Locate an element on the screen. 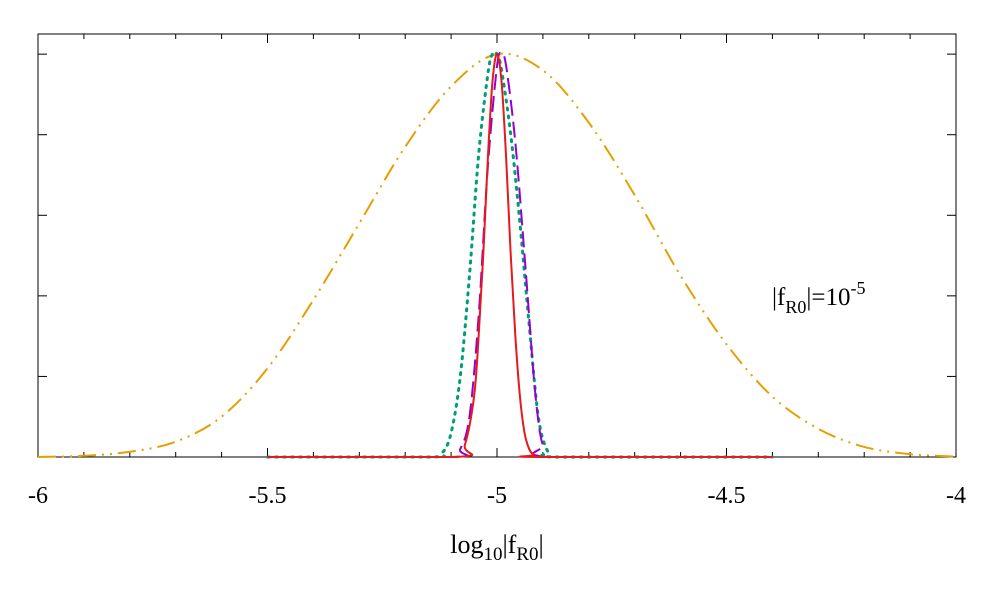 This screenshot has height=600, width=1000. x-tick-label: -5 is located at coordinates (497, 496).